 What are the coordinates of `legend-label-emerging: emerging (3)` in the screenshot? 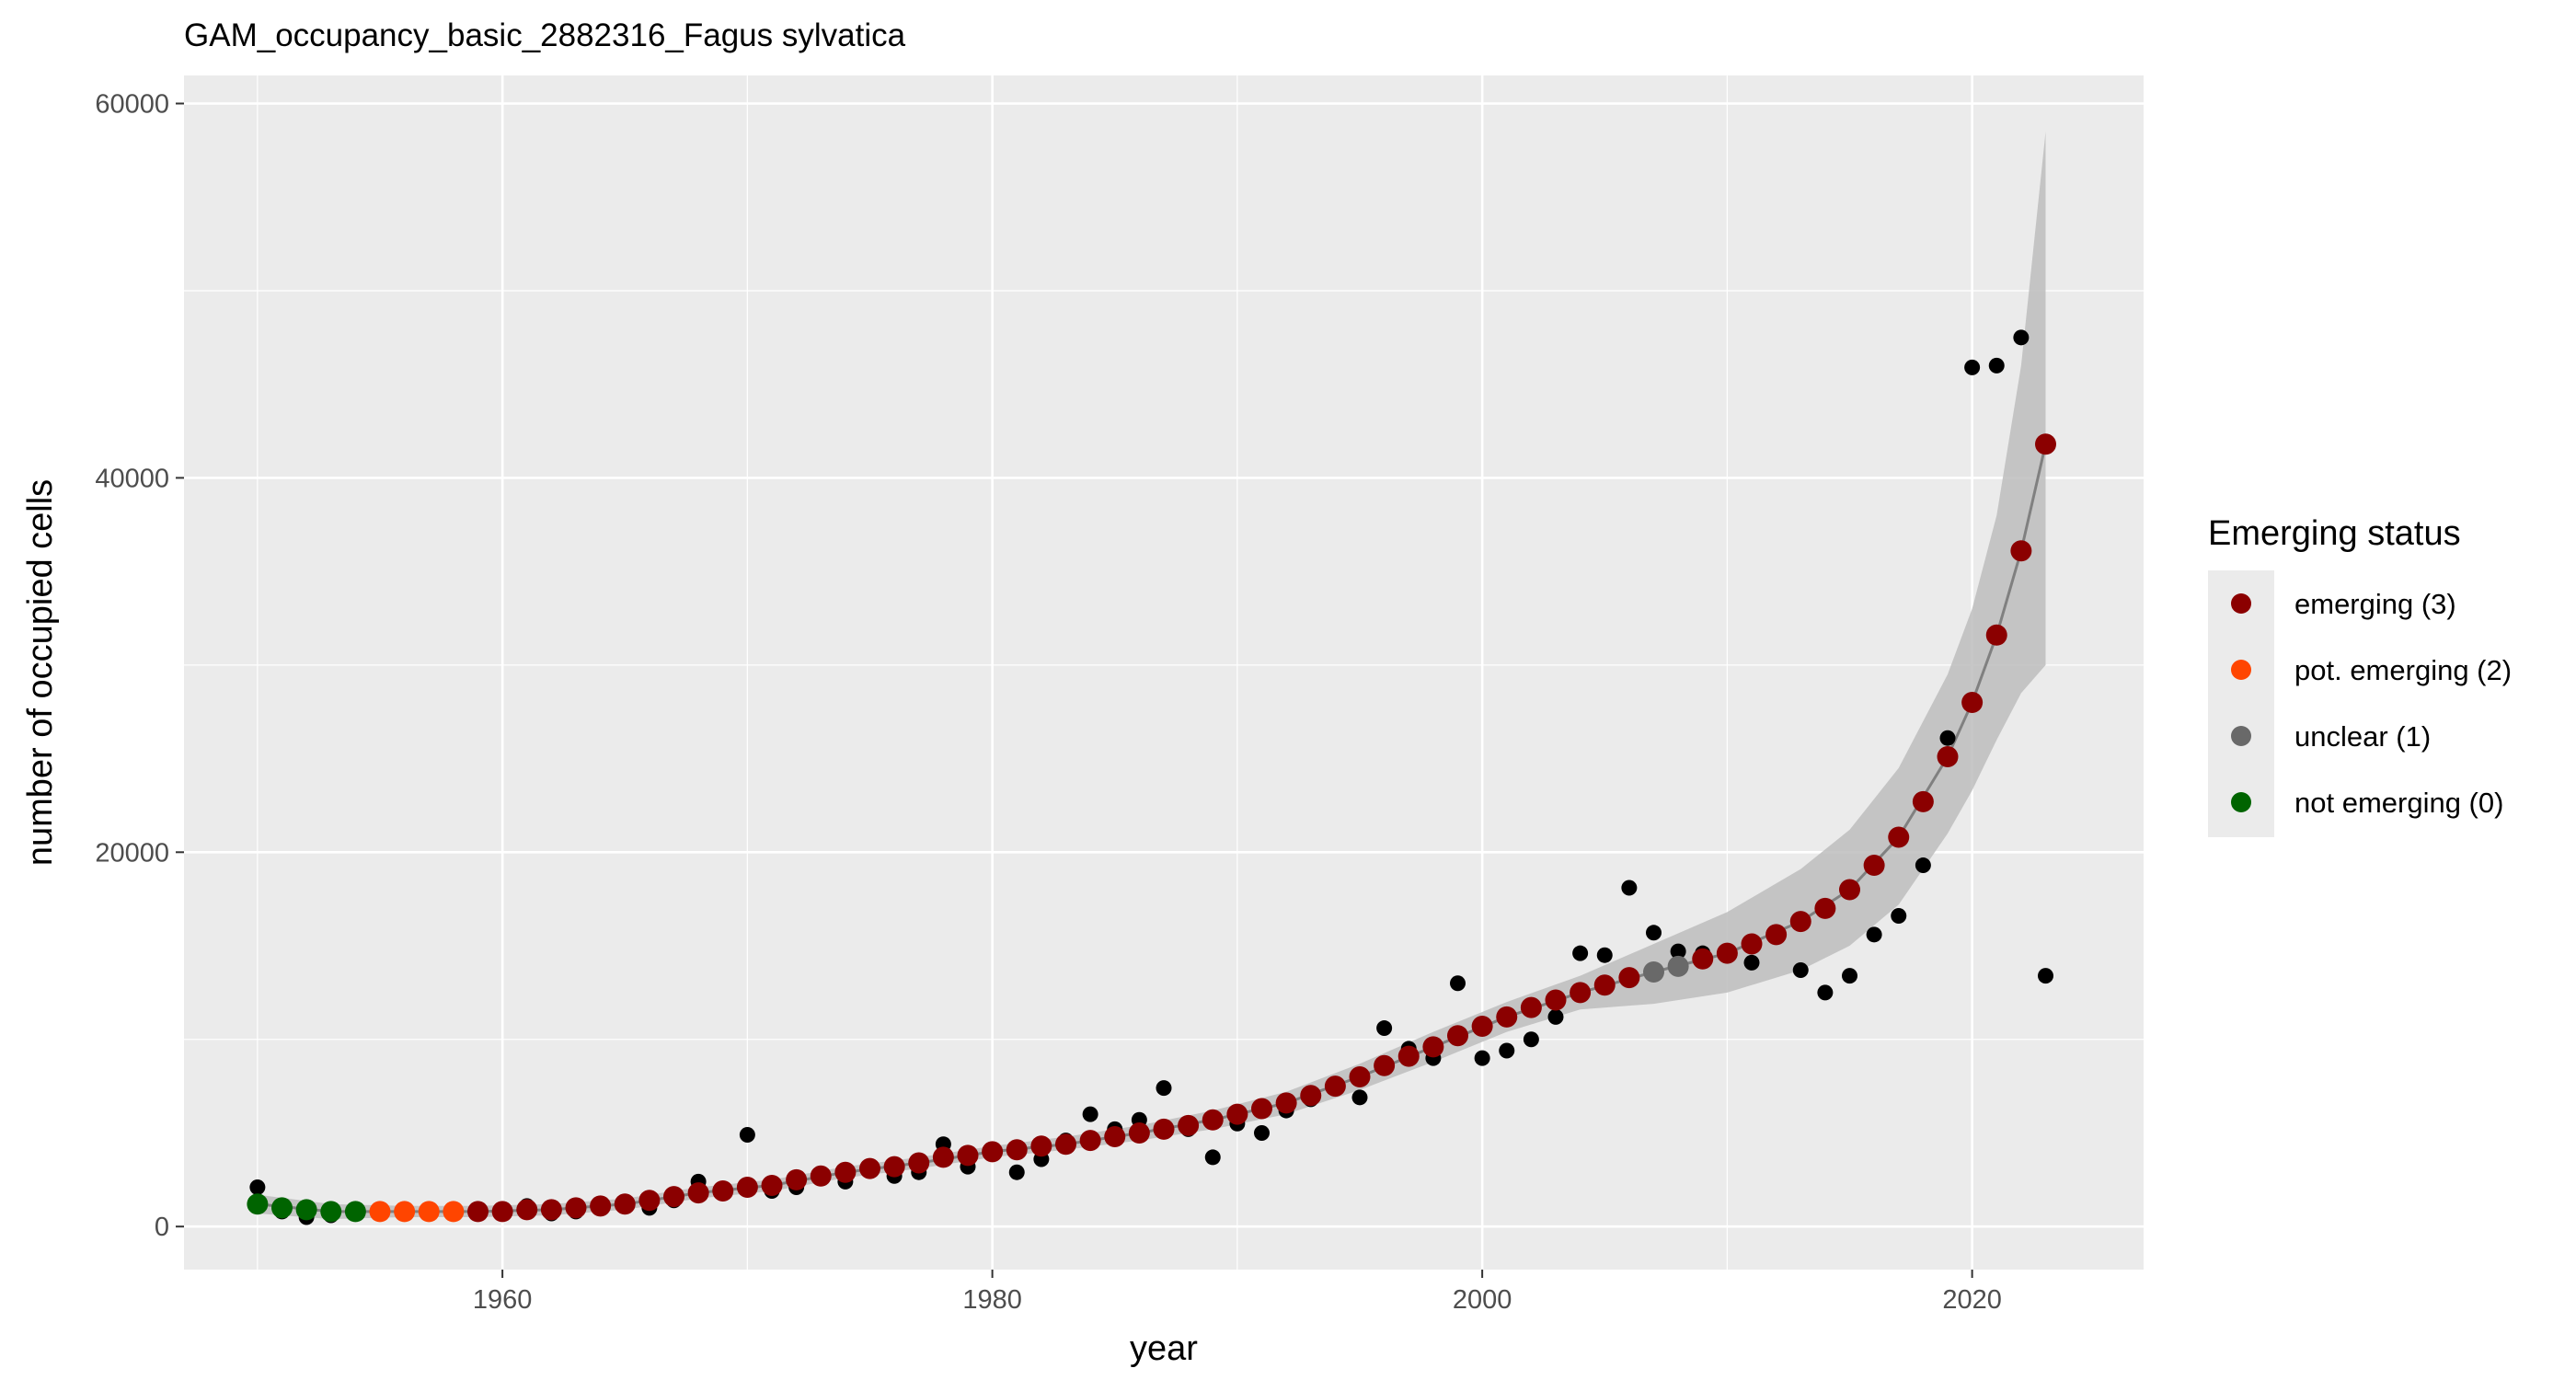 It's located at (2375, 604).